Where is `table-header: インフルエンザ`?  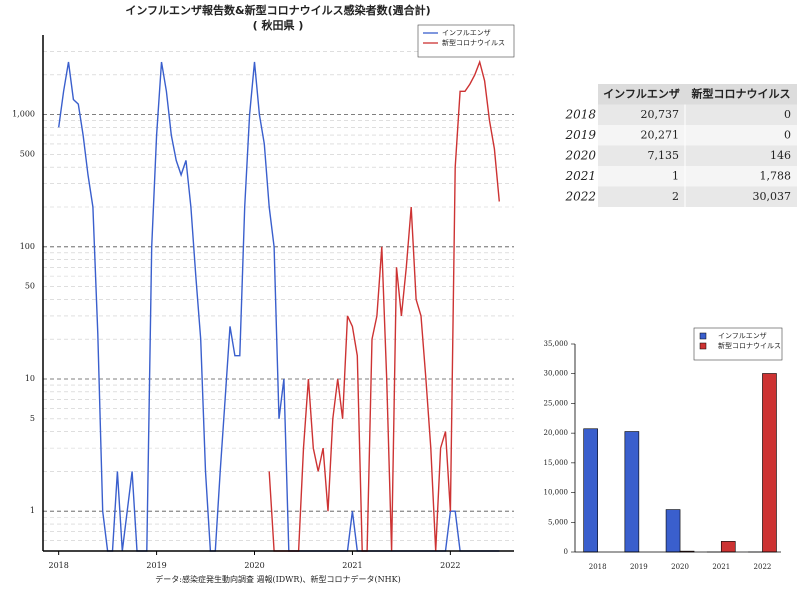 table-header: インフルエンザ is located at coordinates (641, 93).